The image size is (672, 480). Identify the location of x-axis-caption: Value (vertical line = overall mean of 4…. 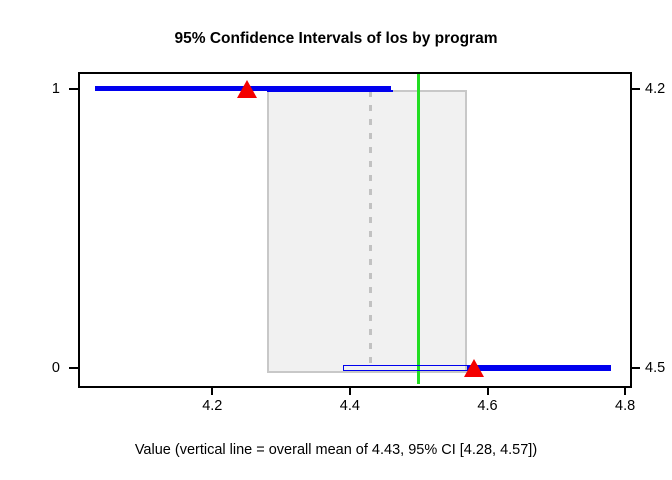
(336, 450).